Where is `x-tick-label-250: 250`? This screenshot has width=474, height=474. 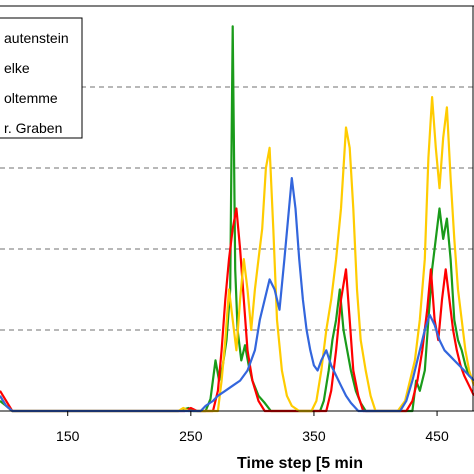 x-tick-label-250: 250 is located at coordinates (191, 436).